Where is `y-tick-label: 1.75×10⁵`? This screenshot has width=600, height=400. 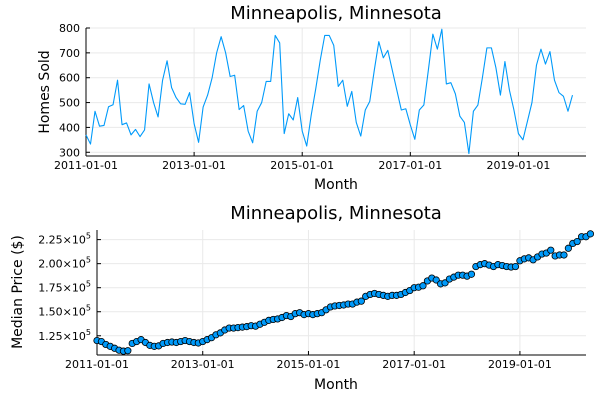
y-tick-label: 1.75×10⁵ is located at coordinates (64, 287).